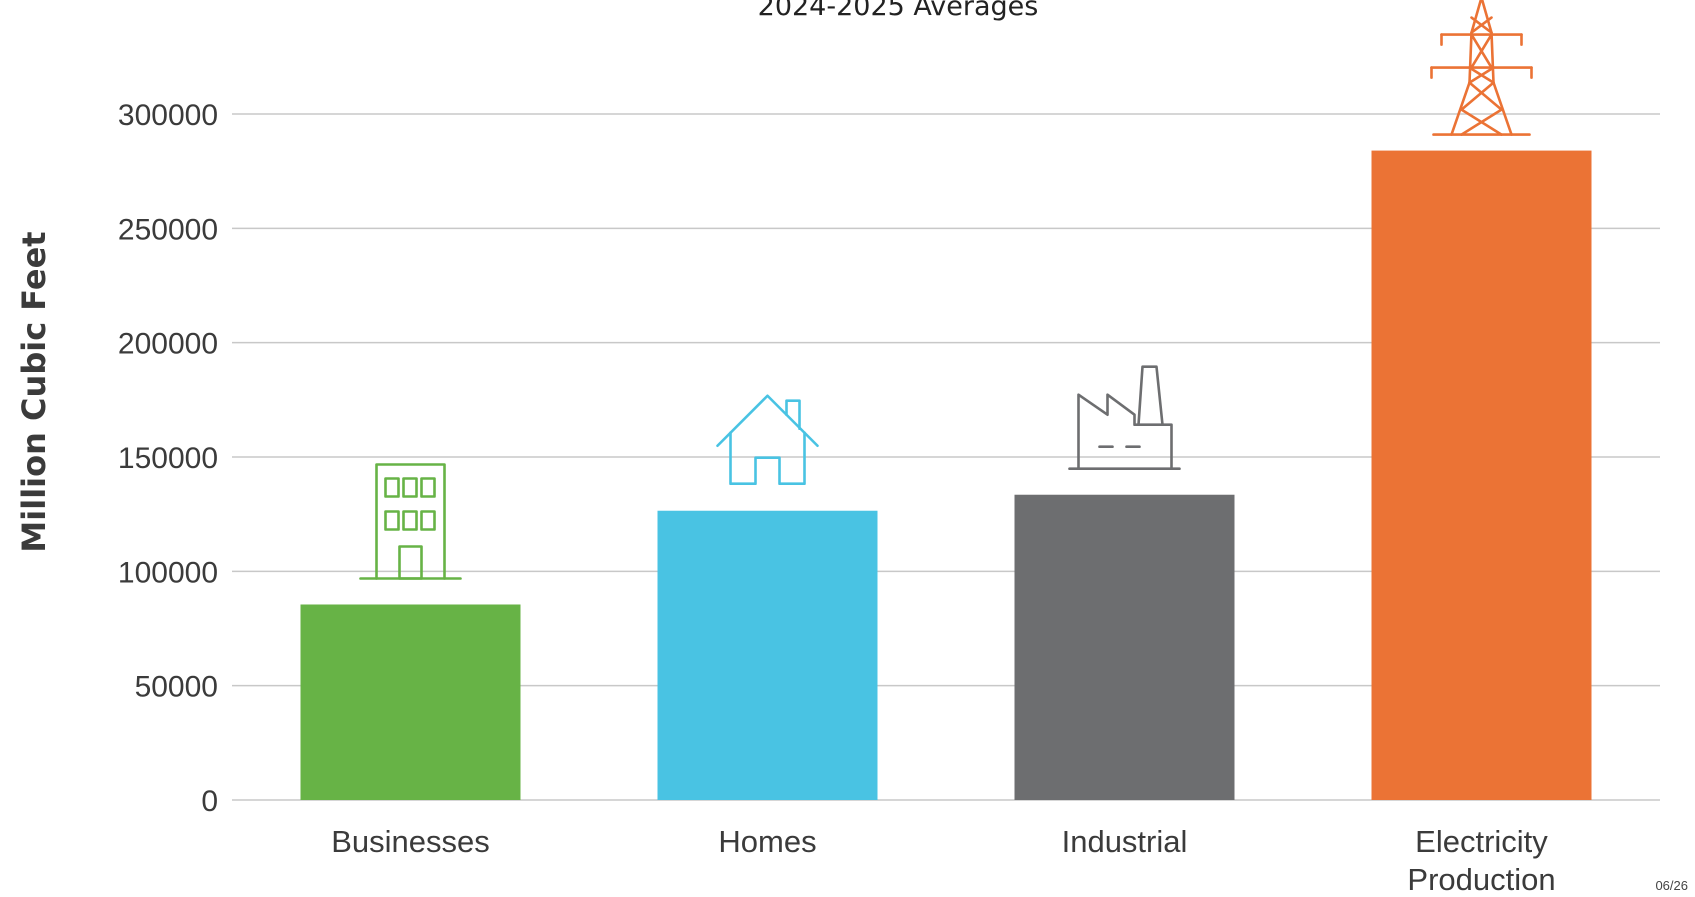 The image size is (1695, 897). Describe the element at coordinates (168, 229) in the screenshot. I see `y-tick-label: 250000` at that location.